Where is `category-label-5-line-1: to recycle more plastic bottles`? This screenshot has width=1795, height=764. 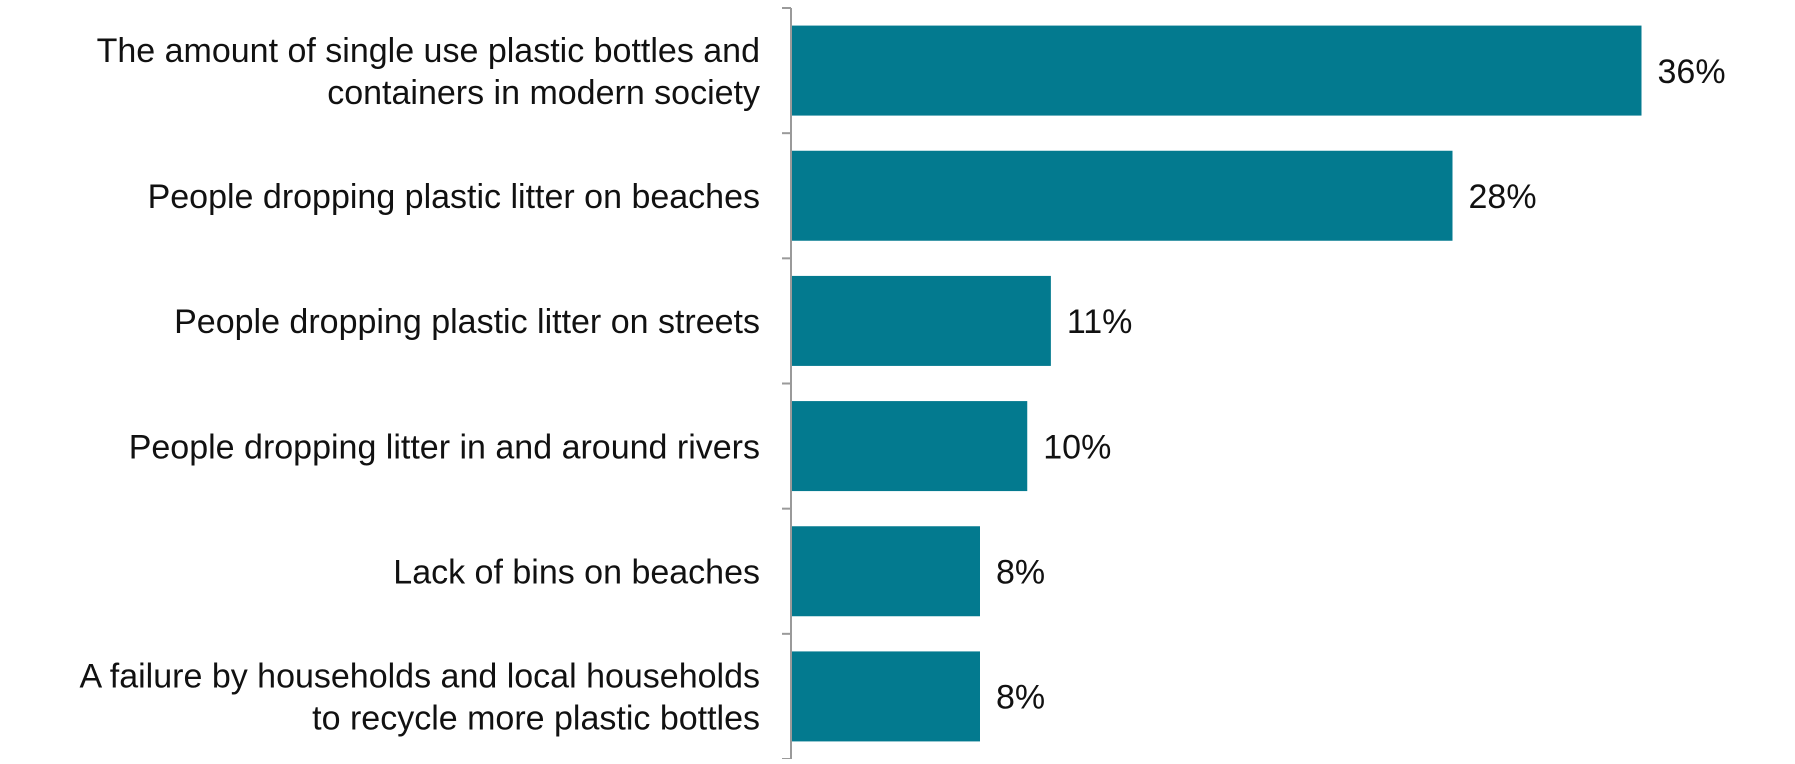
category-label-5-line-1: to recycle more plastic bottles is located at coordinates (536, 719).